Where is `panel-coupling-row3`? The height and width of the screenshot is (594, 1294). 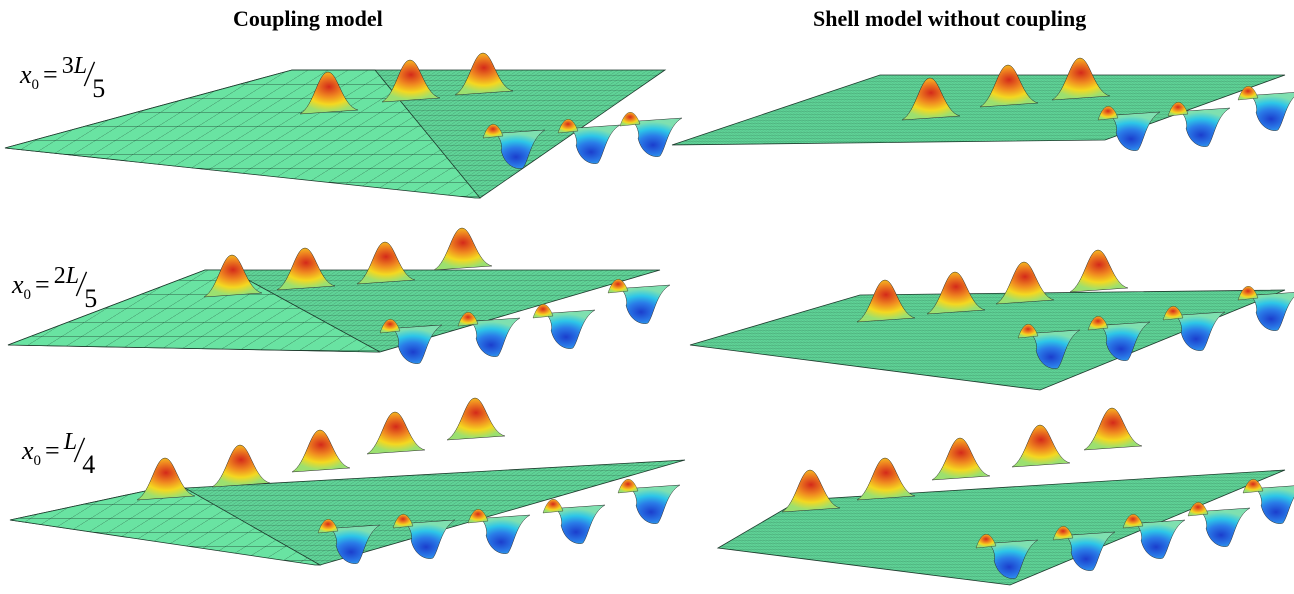
panel-coupling-row3 is located at coordinates (347, 481).